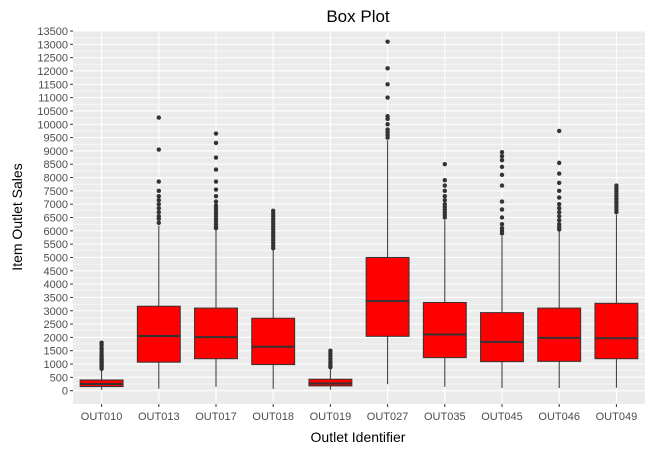 The height and width of the screenshot is (453, 657). What do you see at coordinates (59, 378) in the screenshot?
I see `y-tick-label: 500` at bounding box center [59, 378].